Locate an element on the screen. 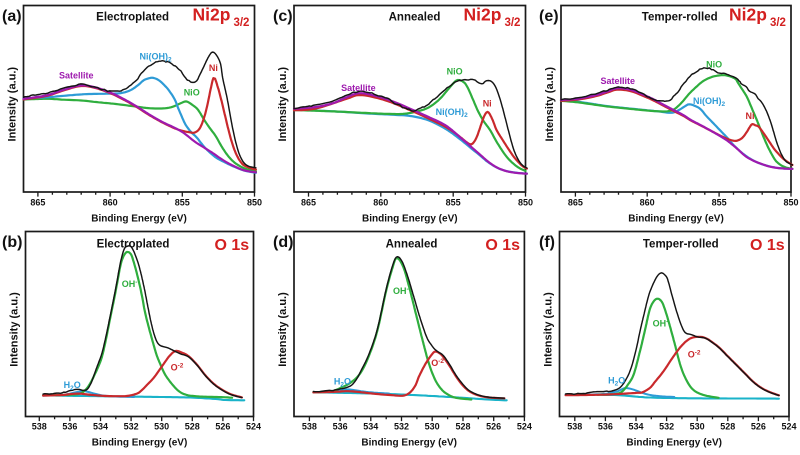 This screenshot has height=455, width=800. svg-text: (b) is located at coordinates (12, 242).